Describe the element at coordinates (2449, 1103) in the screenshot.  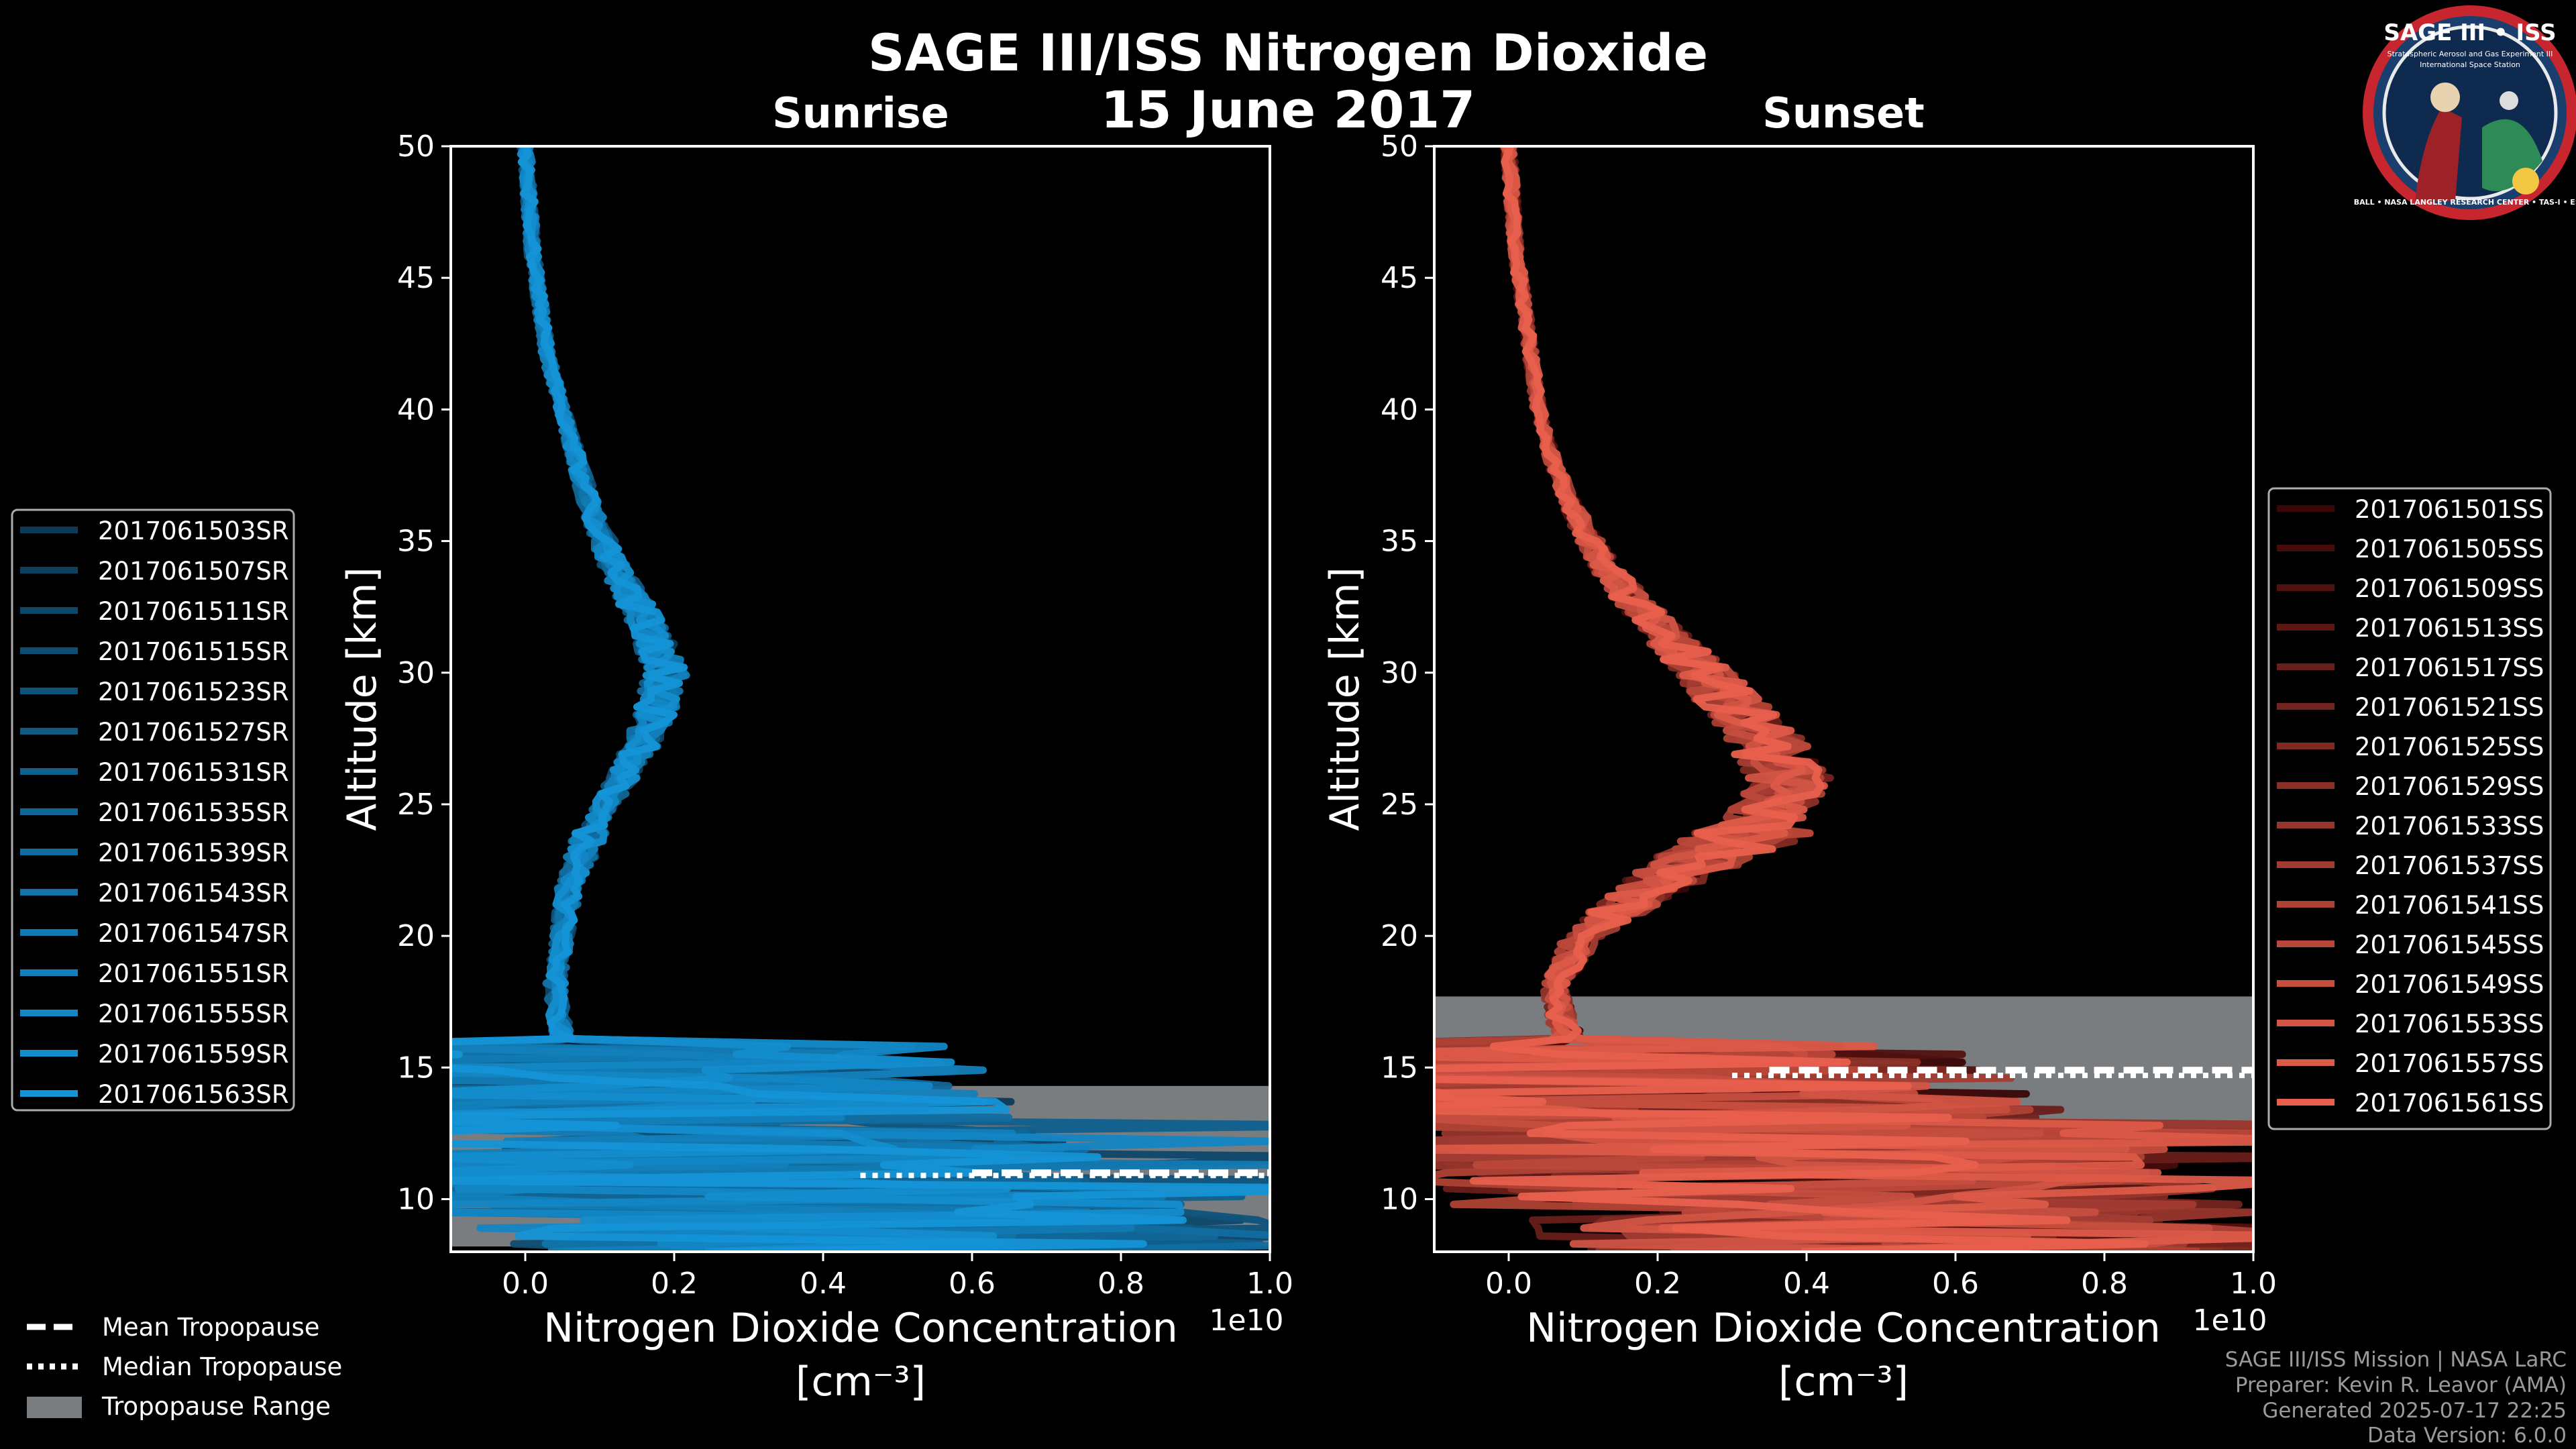
I see `legend-label: 2017061561SS` at that location.